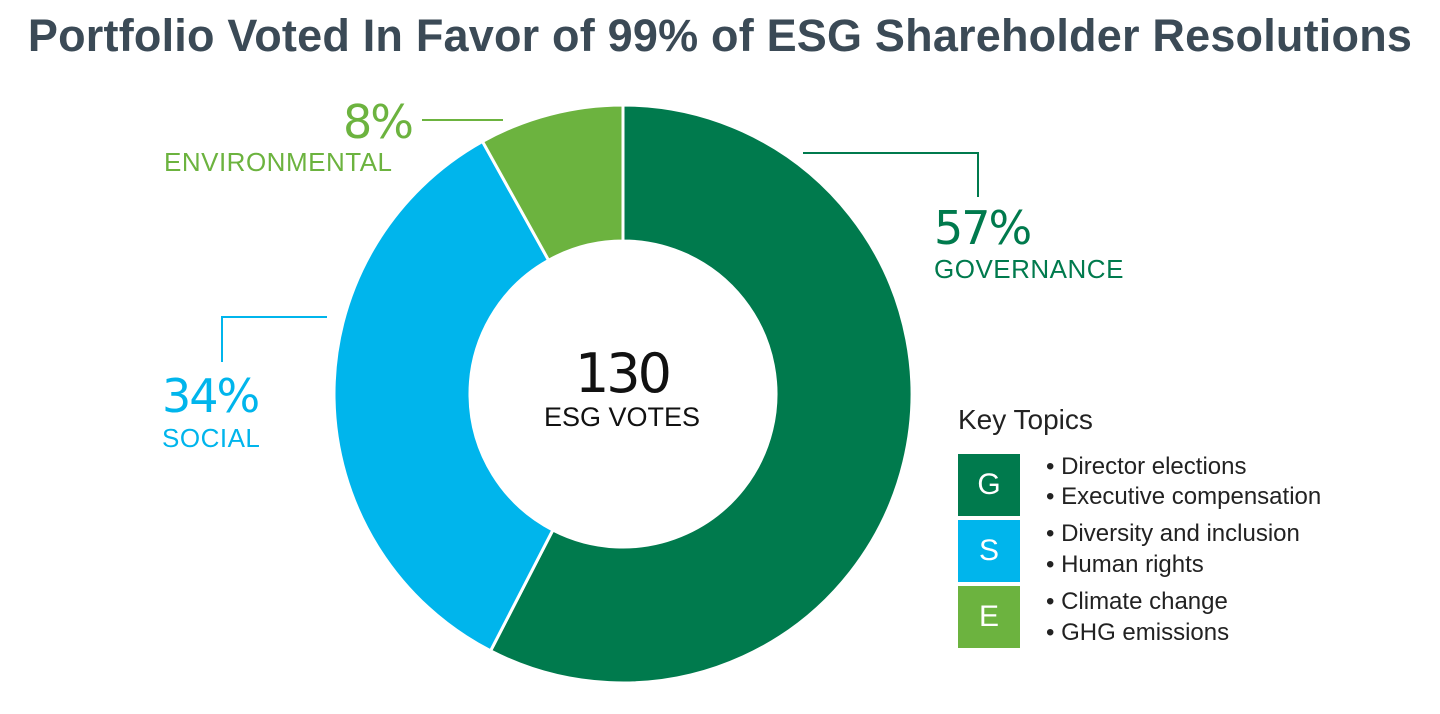  Describe the element at coordinates (1146, 466) in the screenshot. I see `key-governance-item-1: • Director elections` at that location.